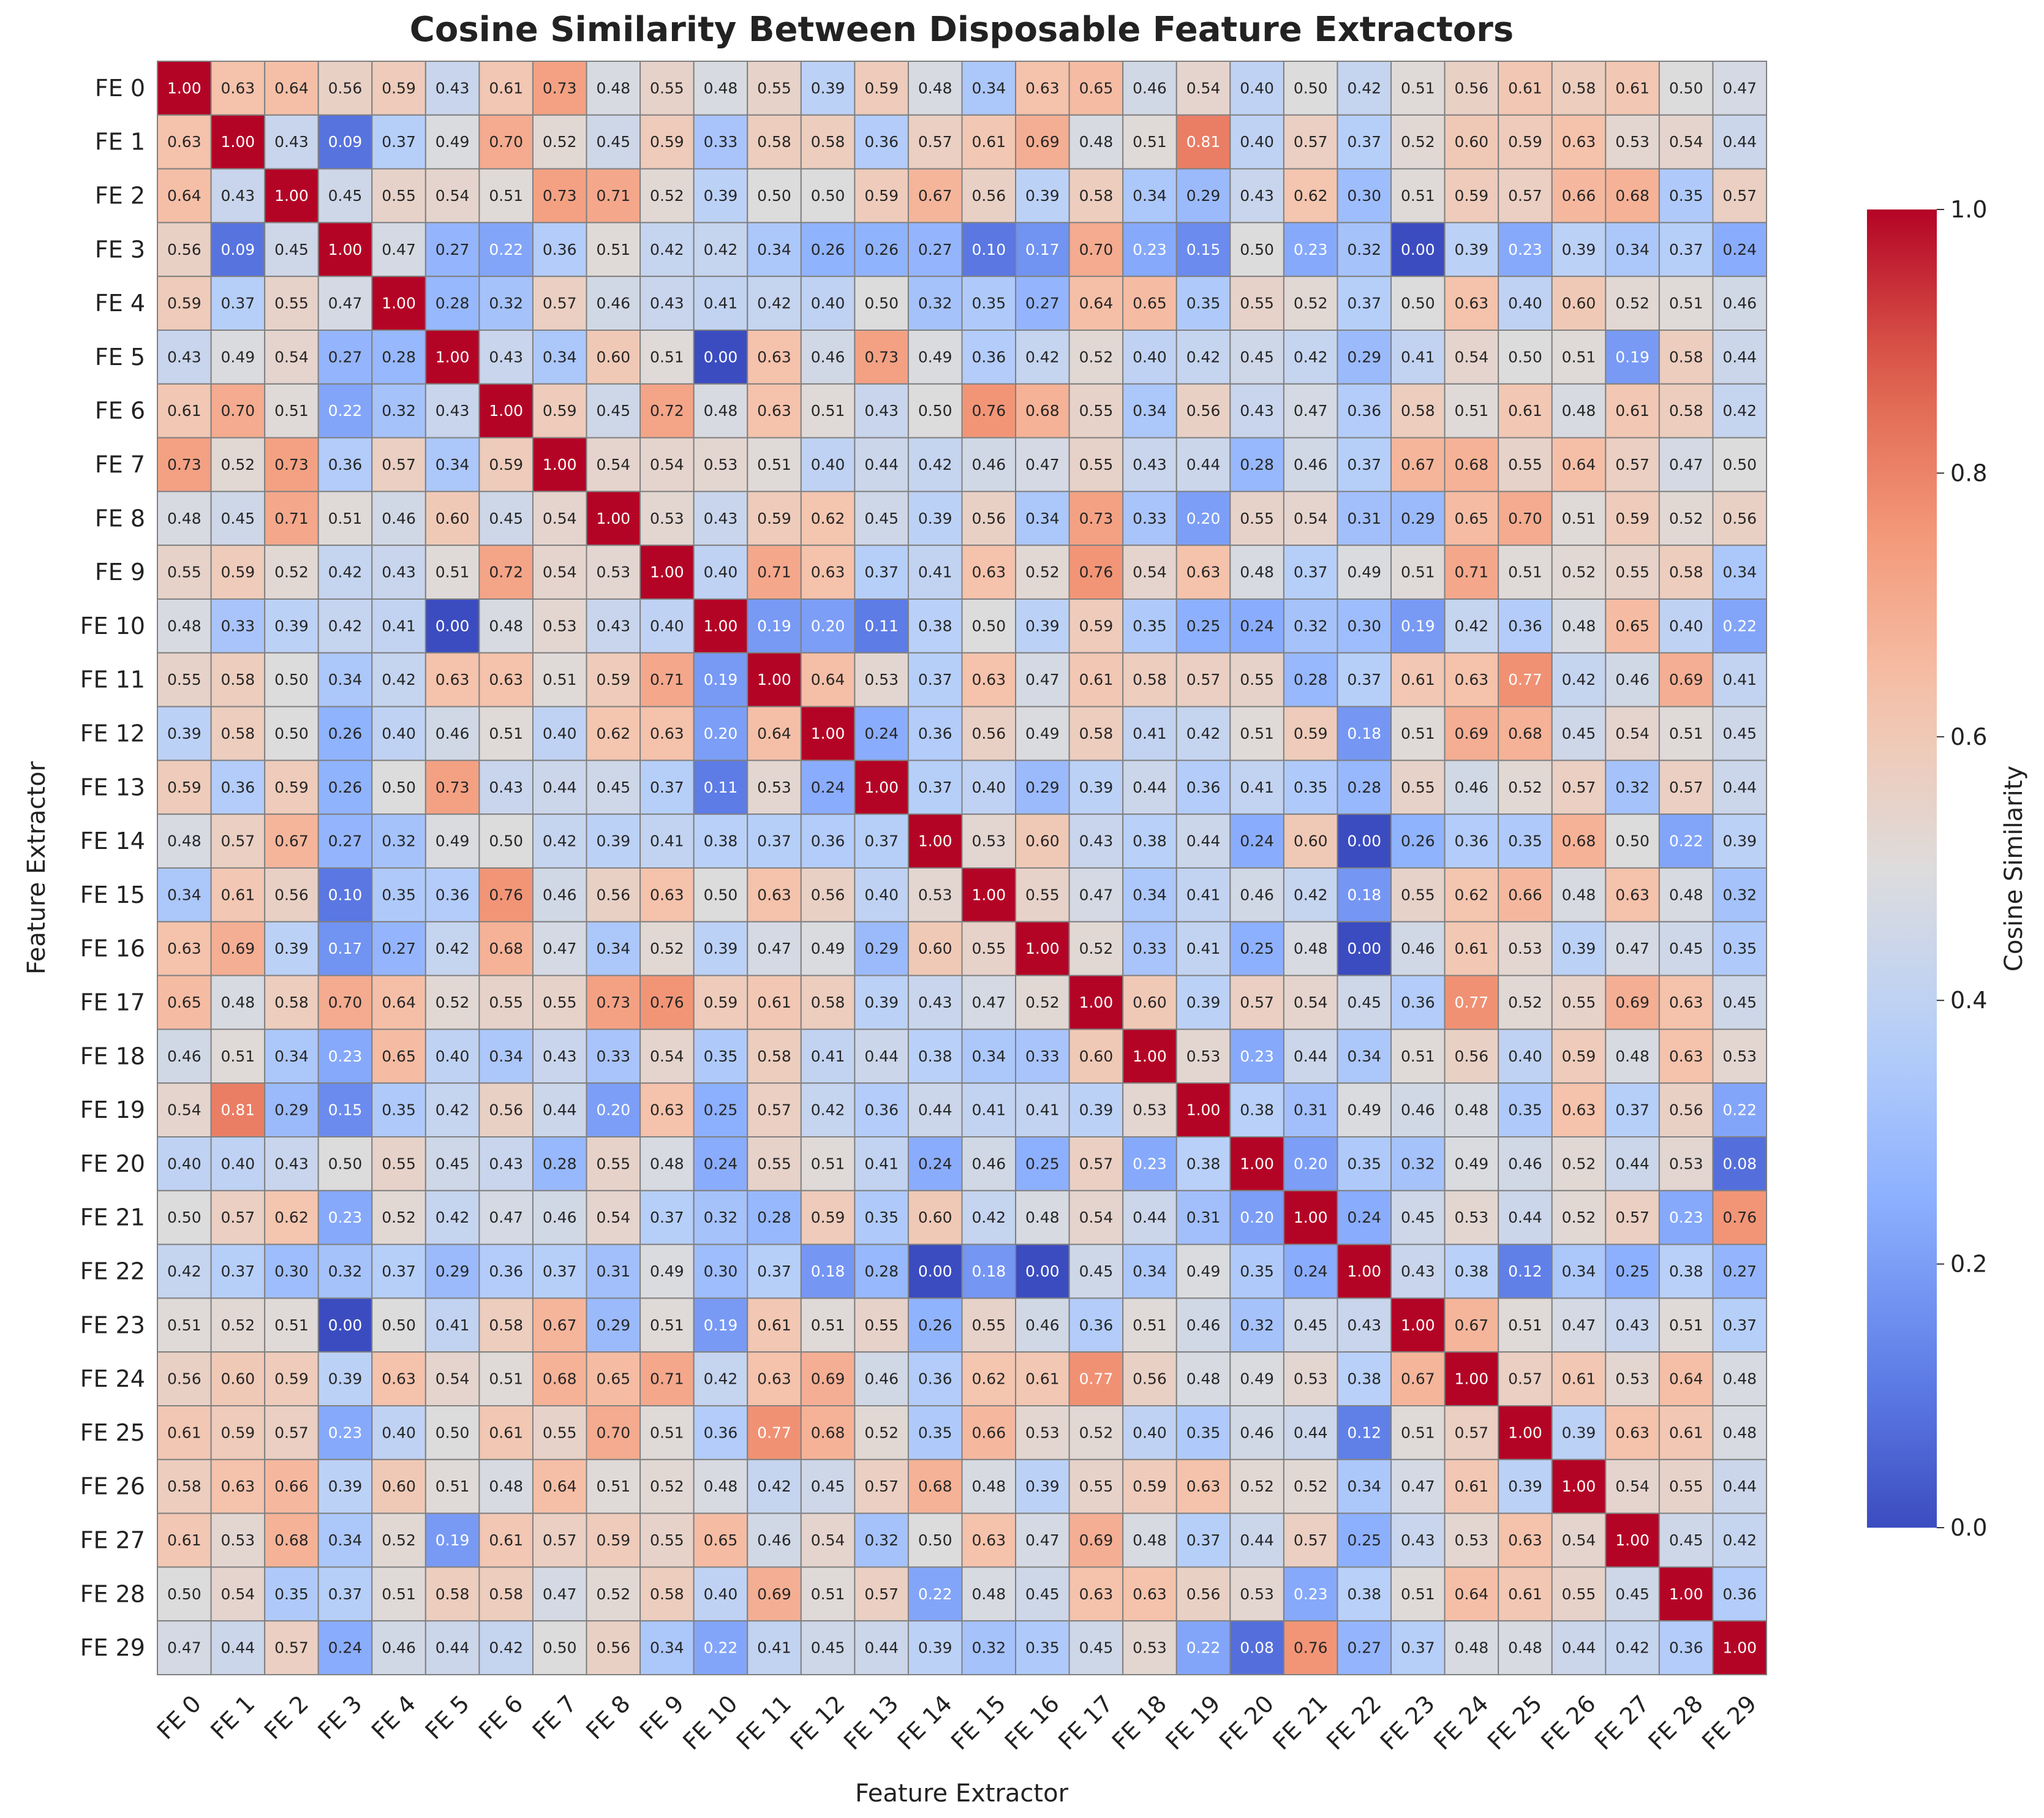 The width and height of the screenshot is (2044, 1818). I want to click on cell-value-label: 0.52, so click(667, 948).